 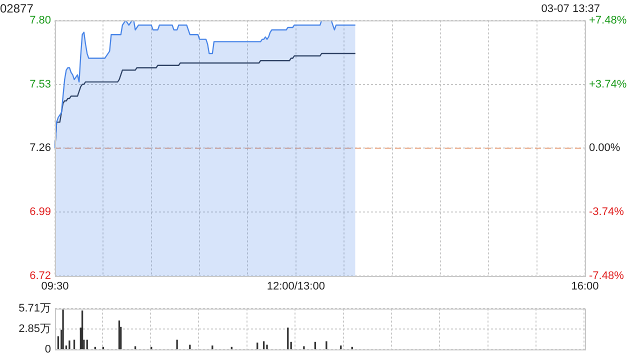 What do you see at coordinates (40, 20) in the screenshot?
I see `y-tick-label: 7.80` at bounding box center [40, 20].